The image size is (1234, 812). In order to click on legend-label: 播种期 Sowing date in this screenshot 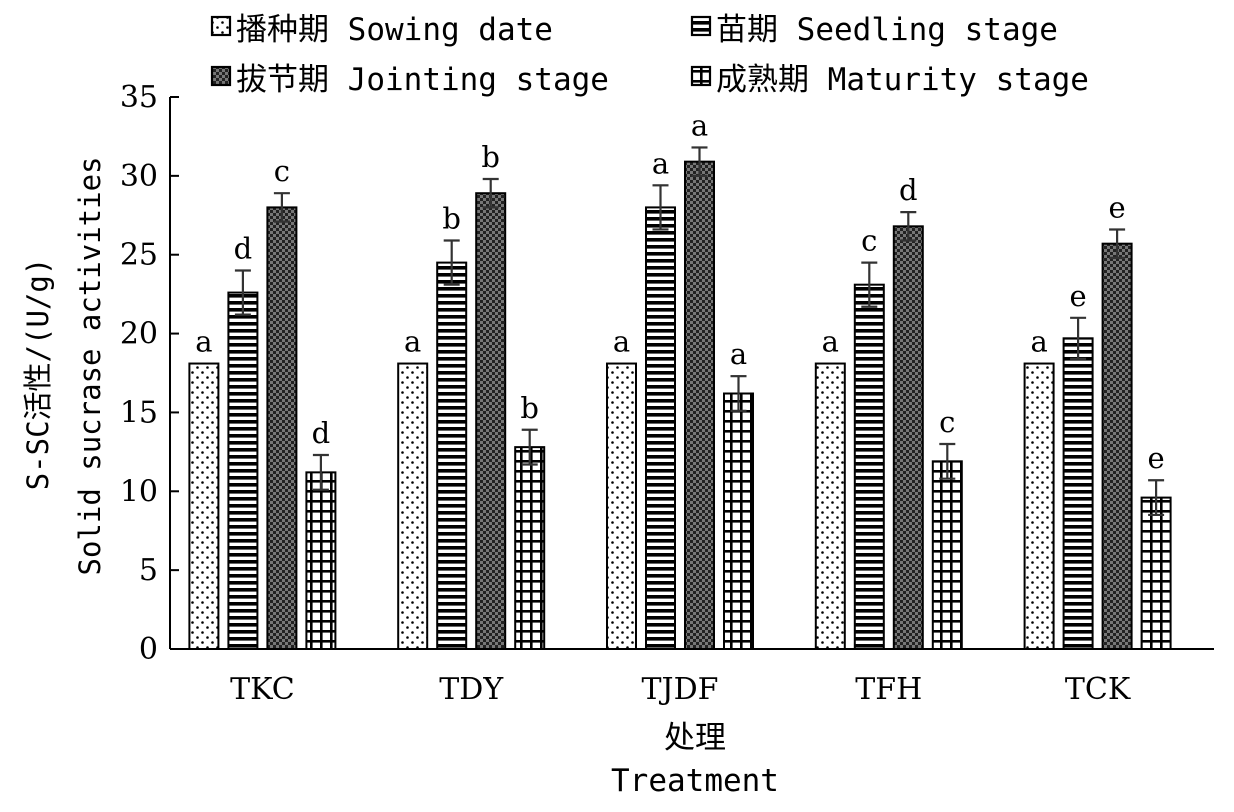, I will do `click(394, 30)`.